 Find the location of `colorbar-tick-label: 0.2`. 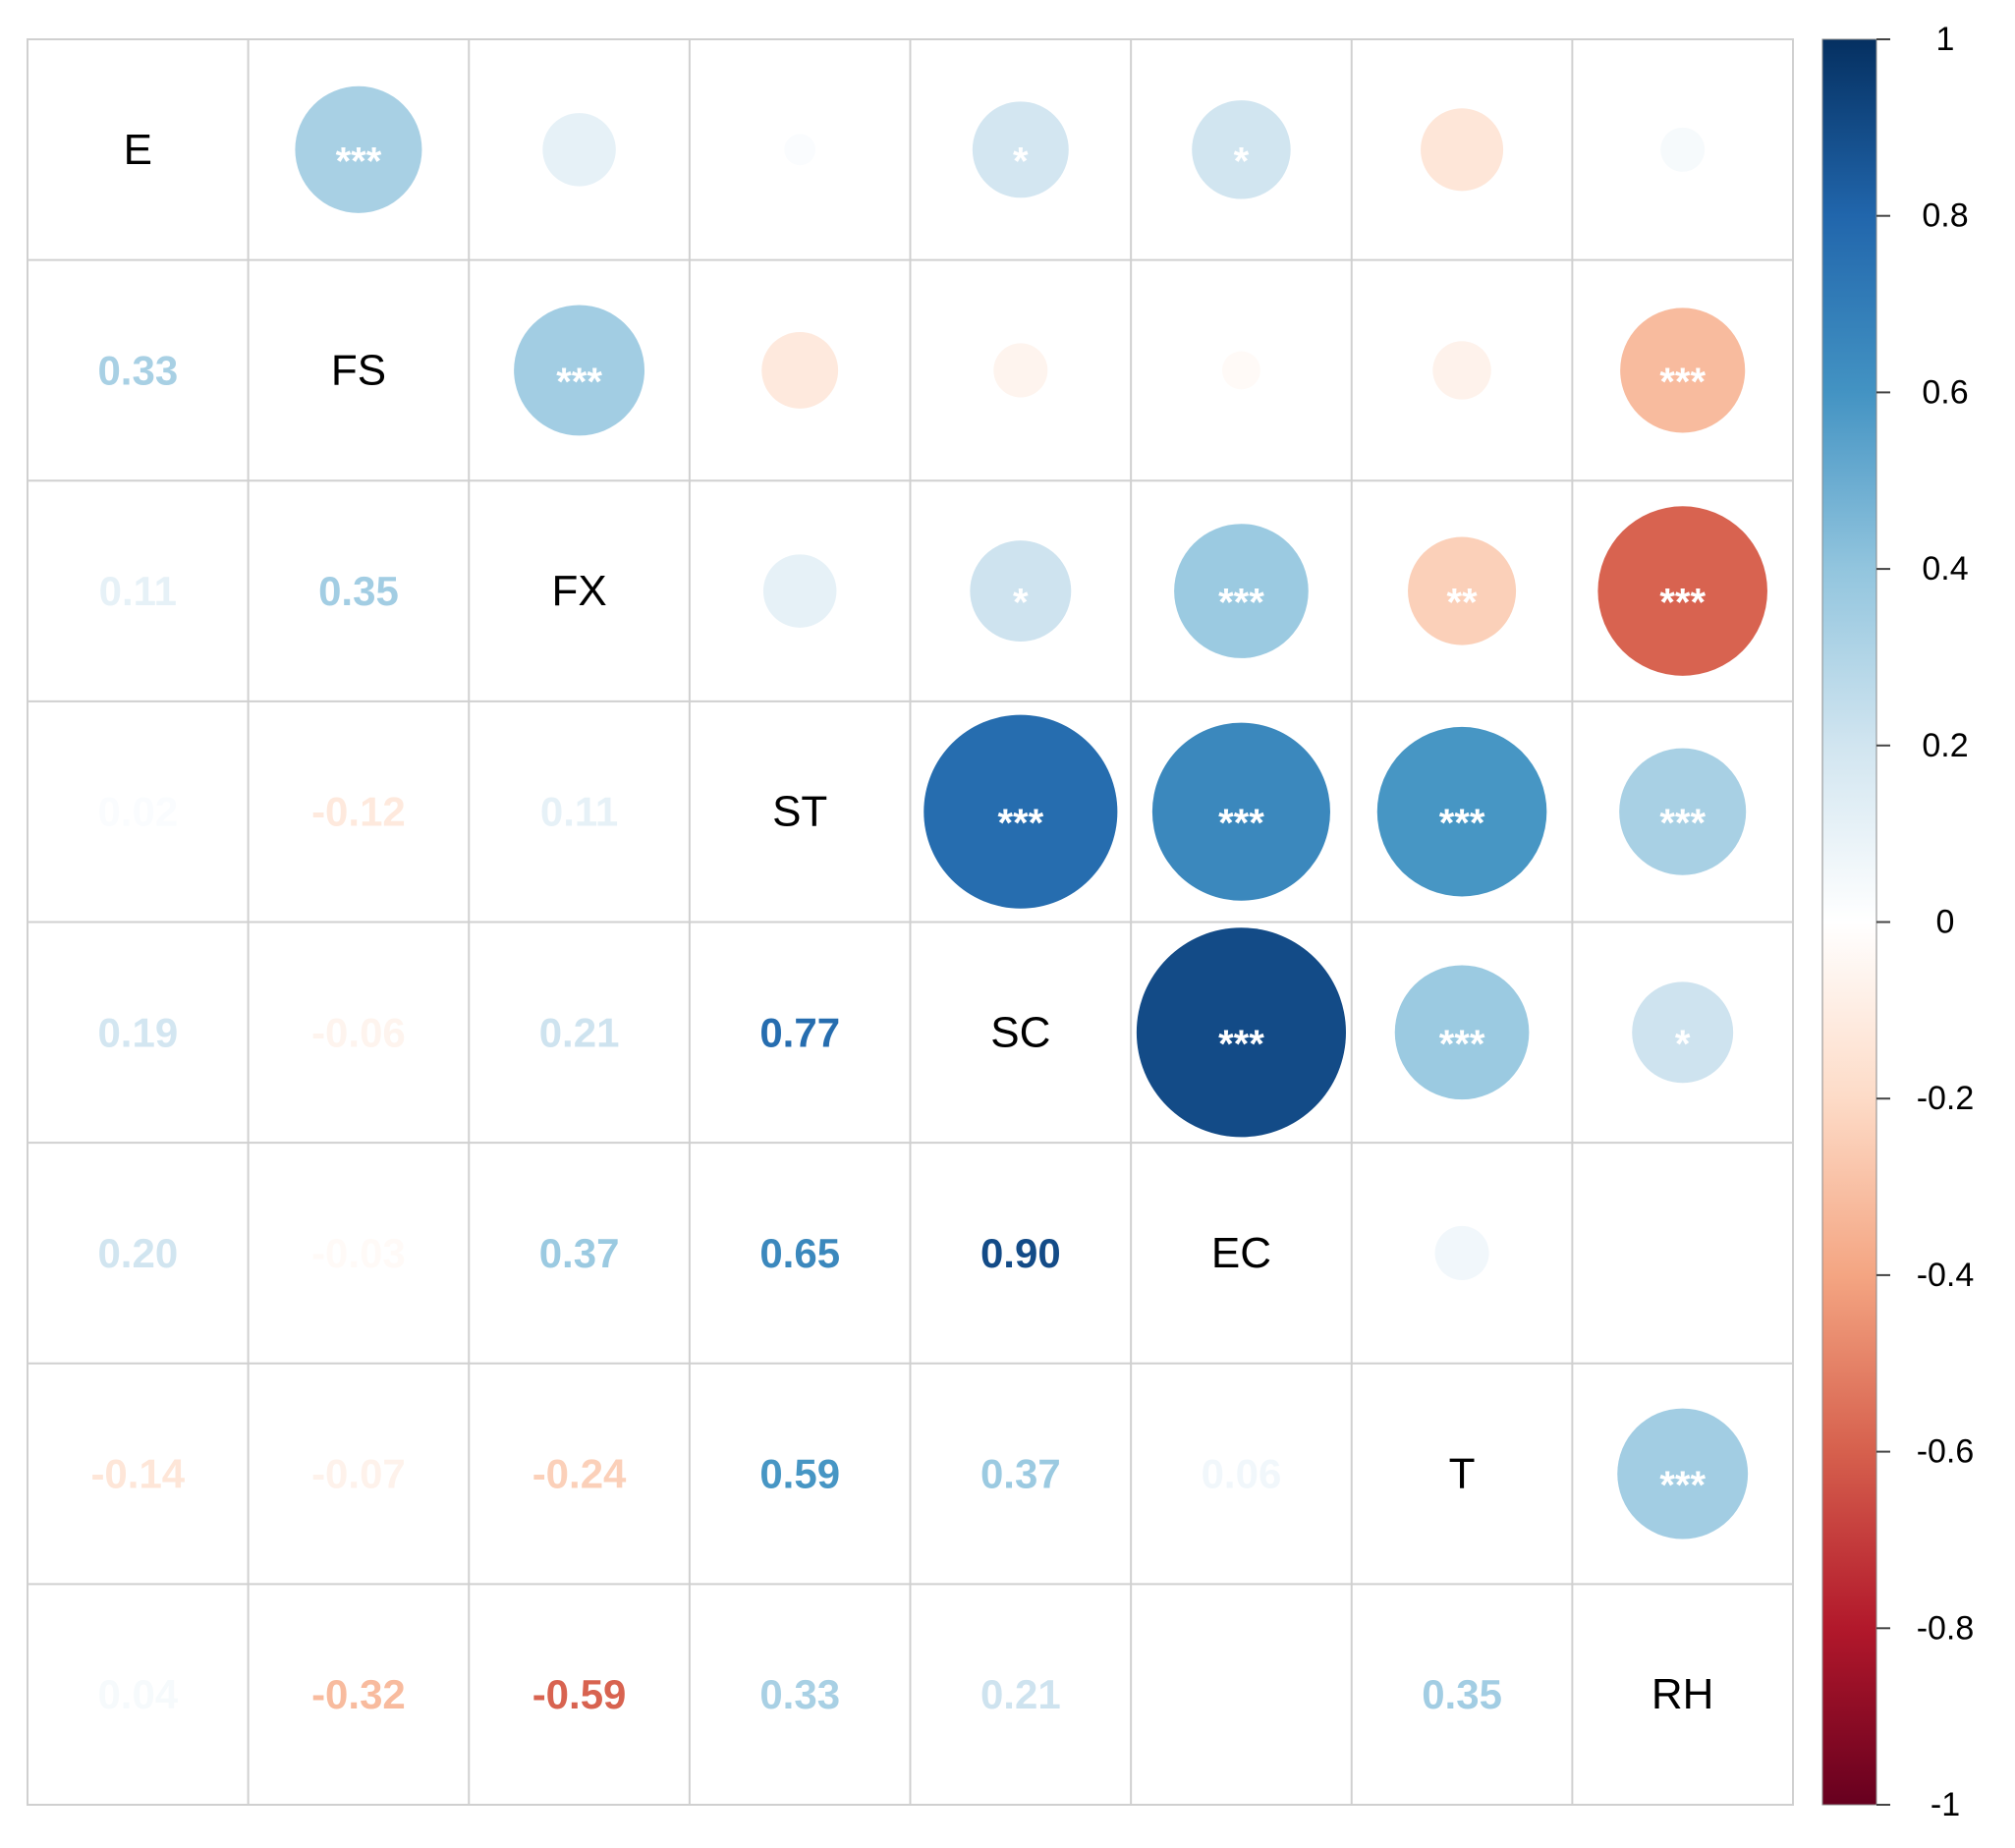

colorbar-tick-label: 0.2 is located at coordinates (1945, 745).